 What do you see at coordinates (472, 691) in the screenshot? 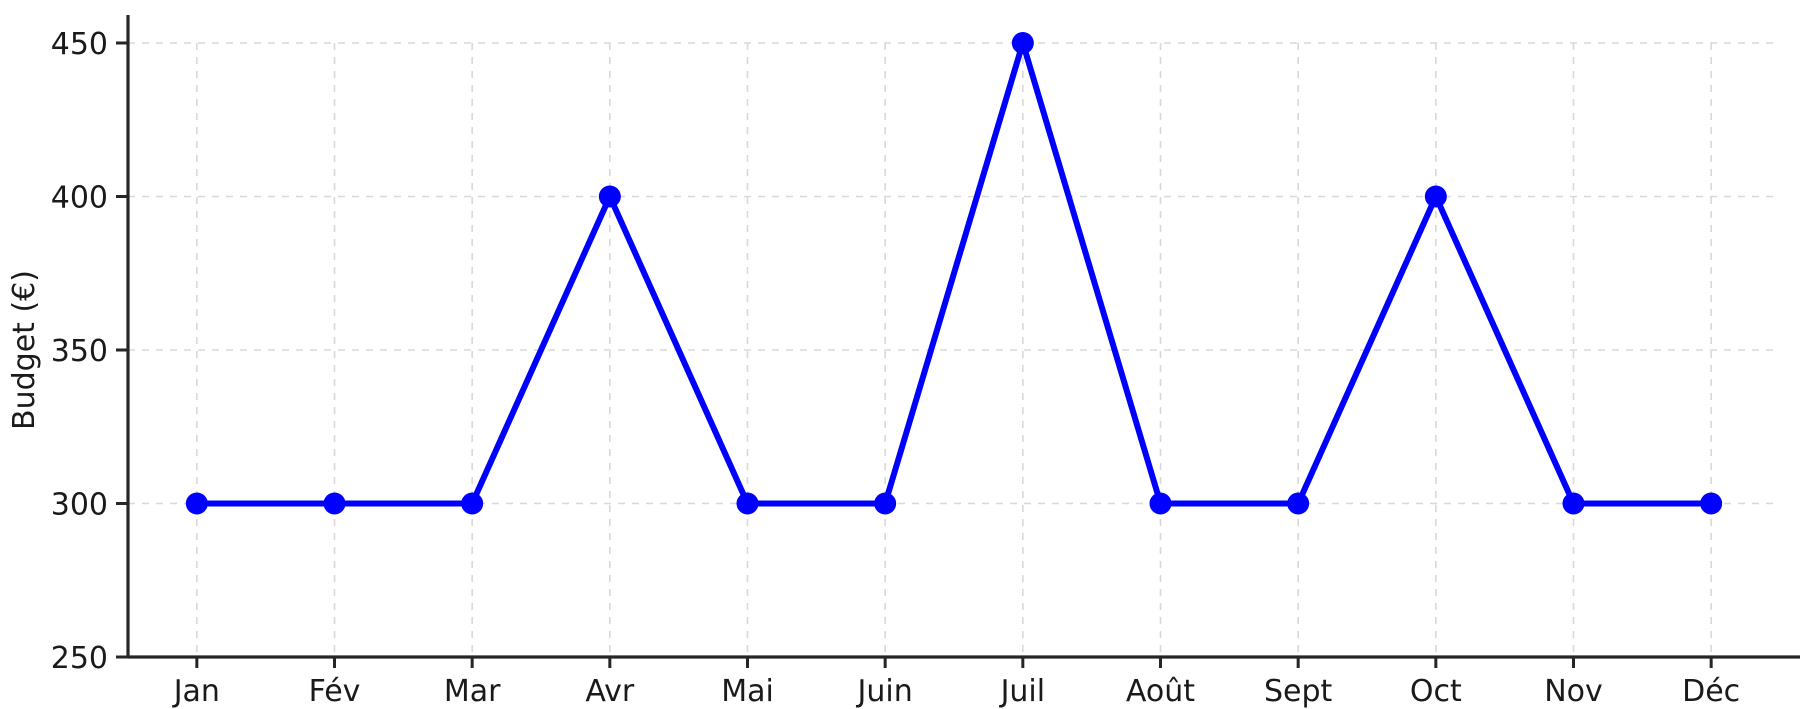
I see `x-tick-label: Mar` at bounding box center [472, 691].